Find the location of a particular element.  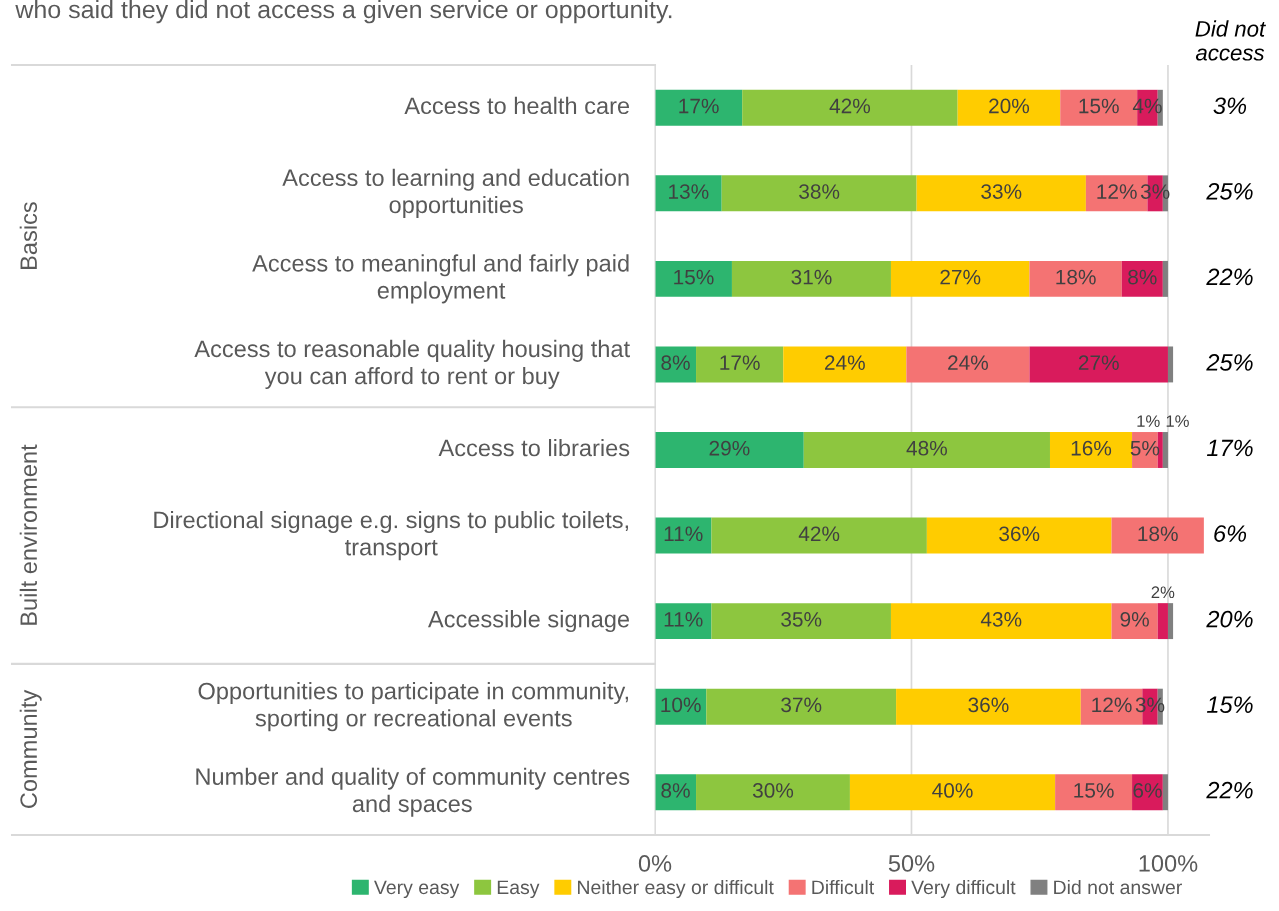

data-label: 48% is located at coordinates (926, 448).